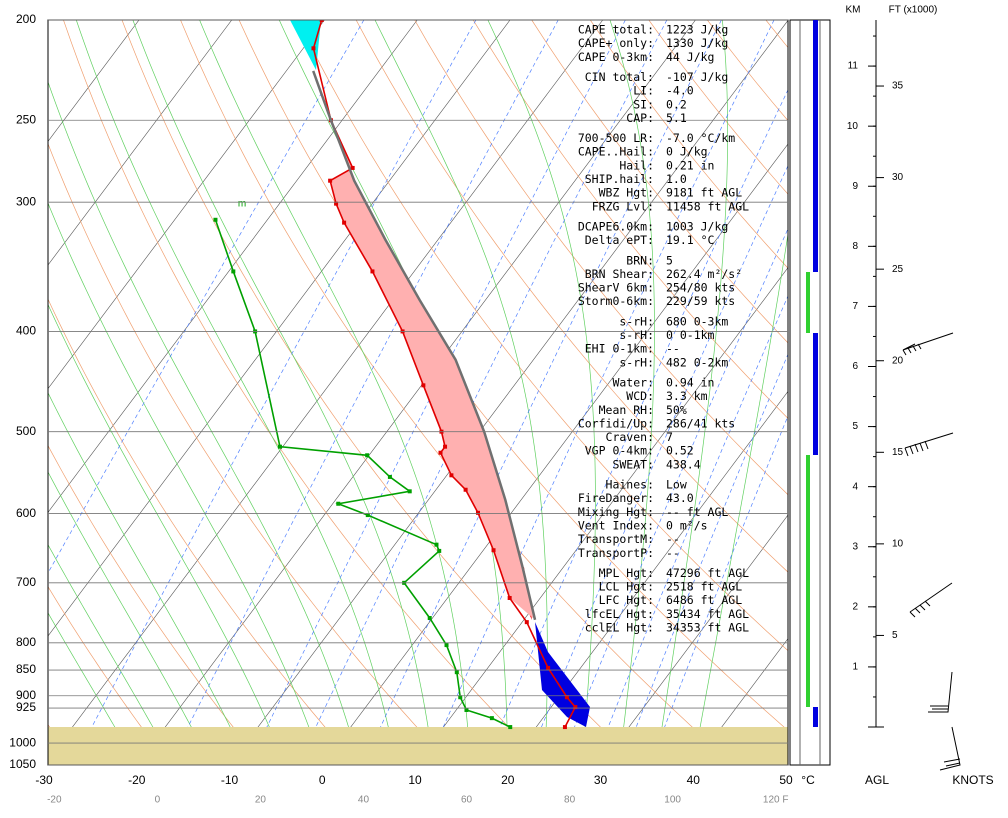 This screenshot has width=1008, height=818. What do you see at coordinates (697, 512) in the screenshot?
I see `stat-value: -- ft AGL` at bounding box center [697, 512].